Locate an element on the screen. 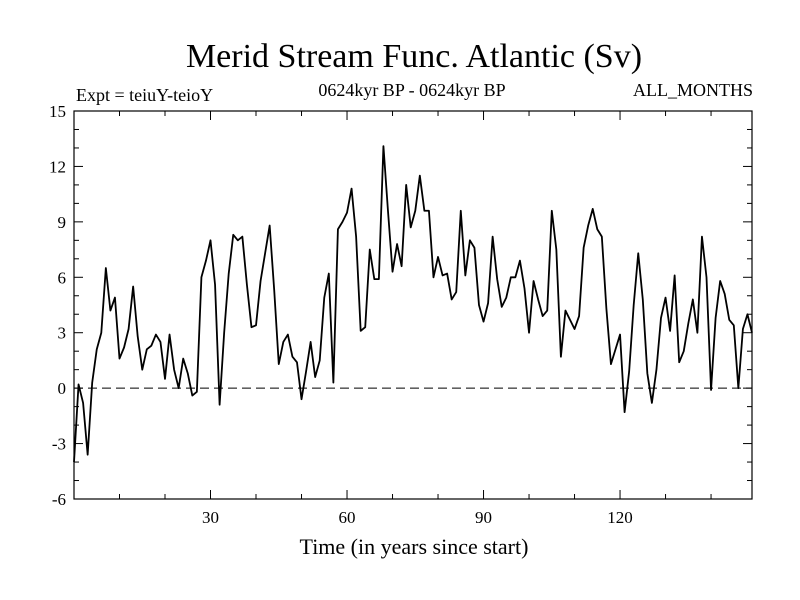 This screenshot has width=800, height=600. y-tick-label: 15 is located at coordinates (57, 111).